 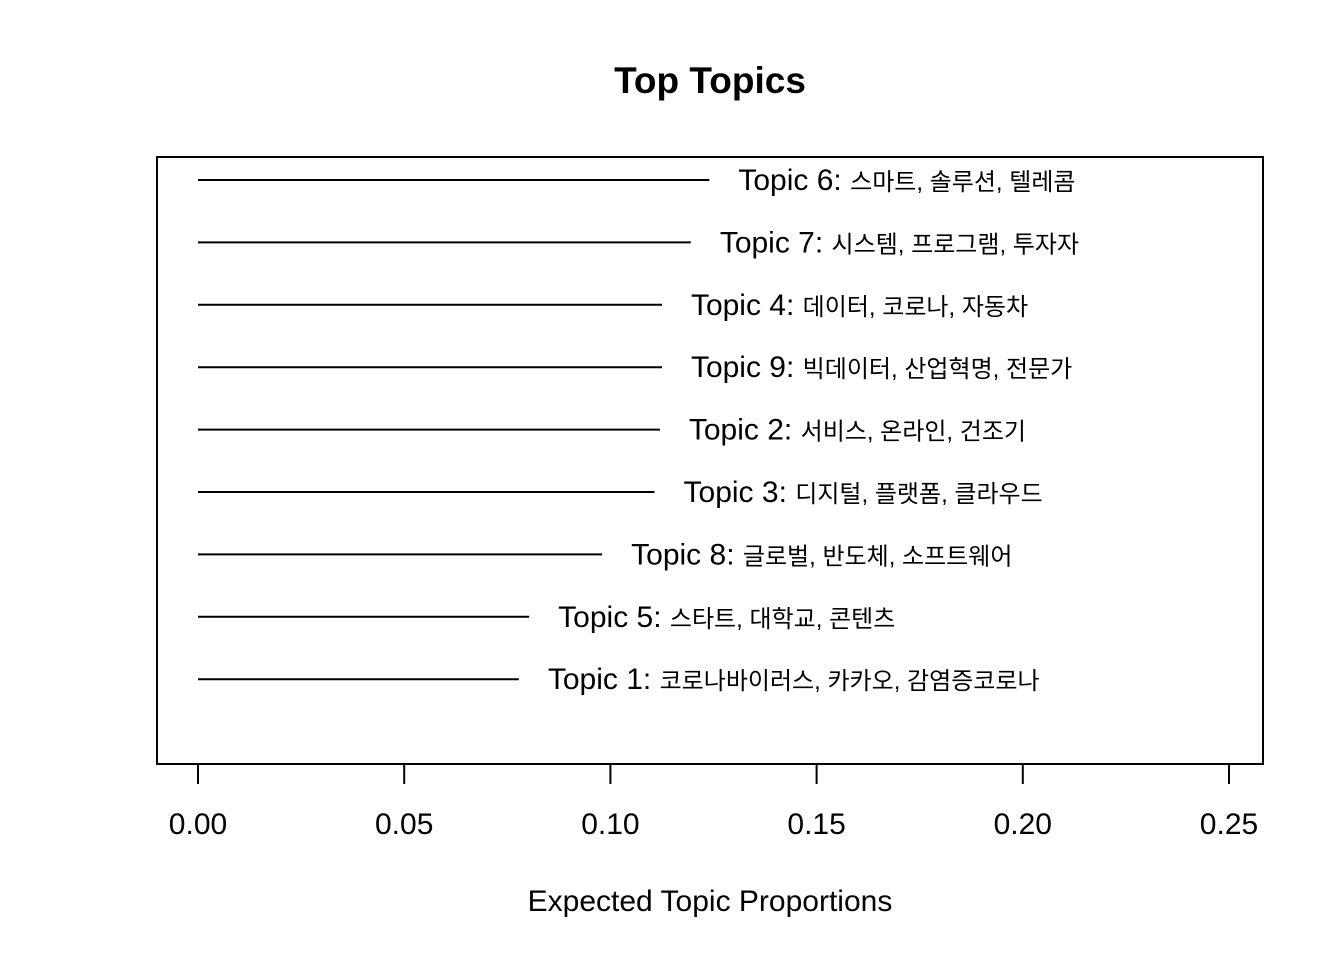 I want to click on topic-label: Topic 5: 스타트, 대학교, 콘텐츠, so click(x=726, y=617).